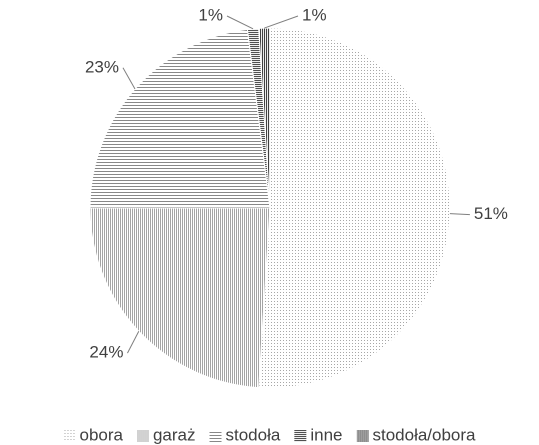 The width and height of the screenshot is (539, 445). What do you see at coordinates (326, 434) in the screenshot?
I see `legend-label: inne` at bounding box center [326, 434].